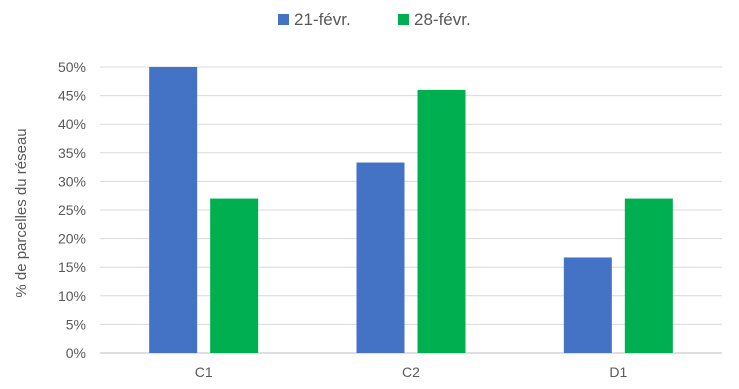  I want to click on y-tick-label: 0%, so click(76, 353).